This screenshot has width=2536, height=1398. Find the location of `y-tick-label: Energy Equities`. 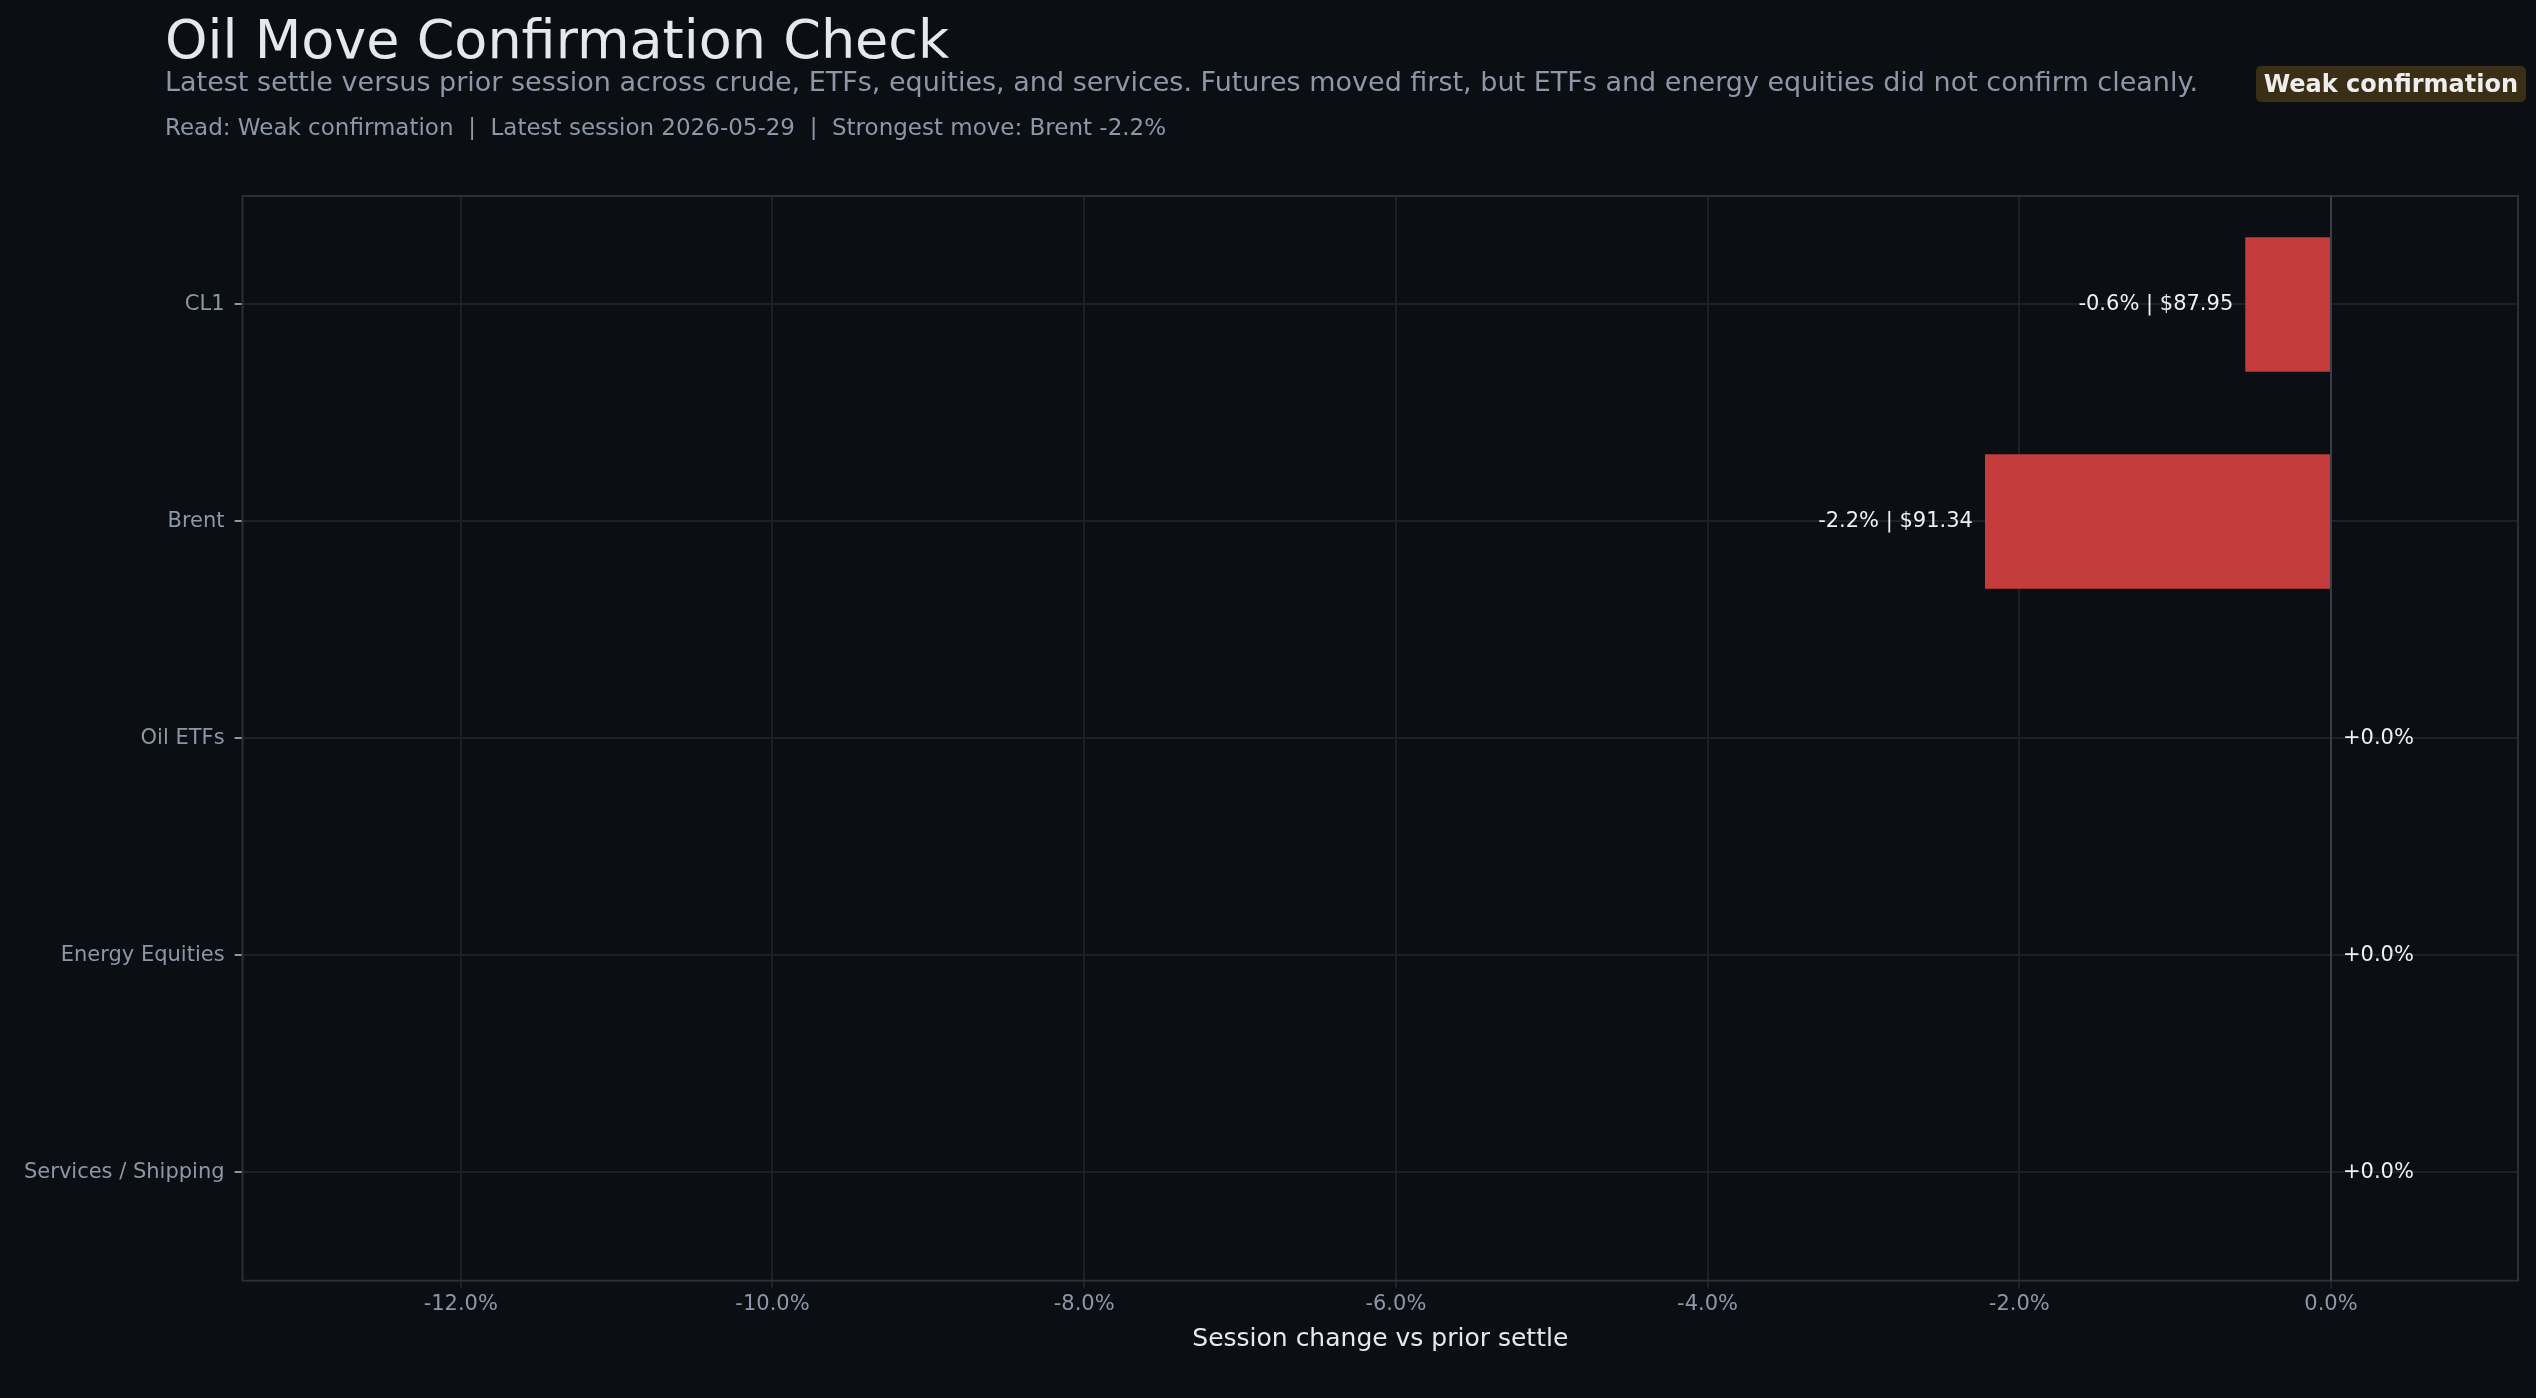

y-tick-label: Energy Equities is located at coordinates (142, 953).